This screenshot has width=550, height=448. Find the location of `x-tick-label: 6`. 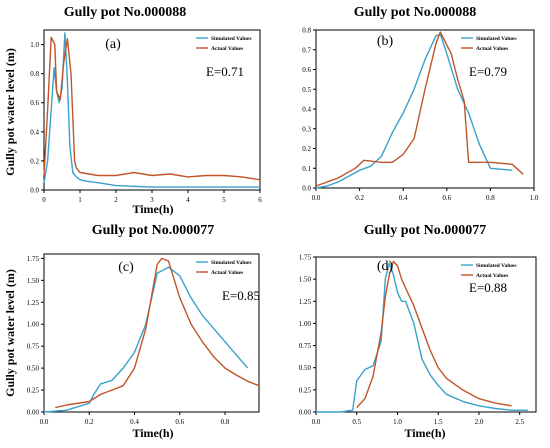

x-tick-label: 6 is located at coordinates (260, 200).